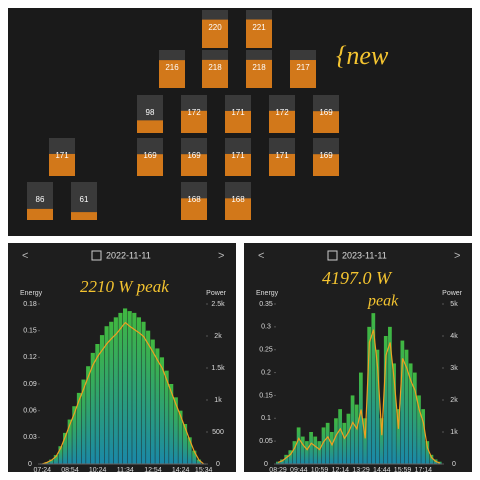  I want to click on x-tick-label: 11:34, so click(125, 470).